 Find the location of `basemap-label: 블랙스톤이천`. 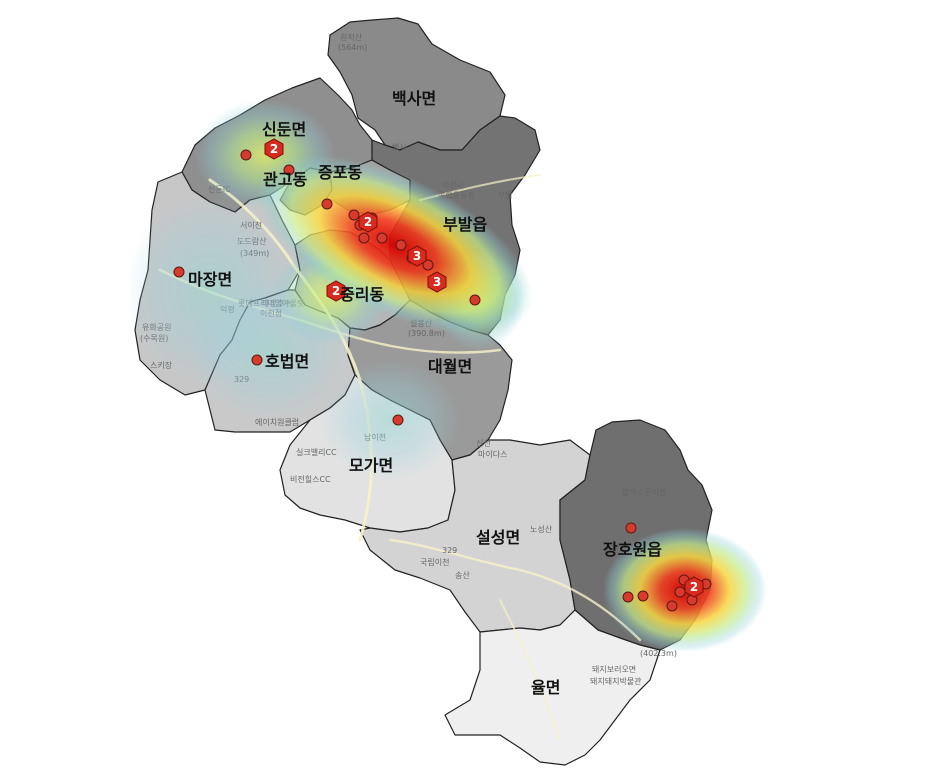

basemap-label: 블랙스톤이천 is located at coordinates (644, 492).